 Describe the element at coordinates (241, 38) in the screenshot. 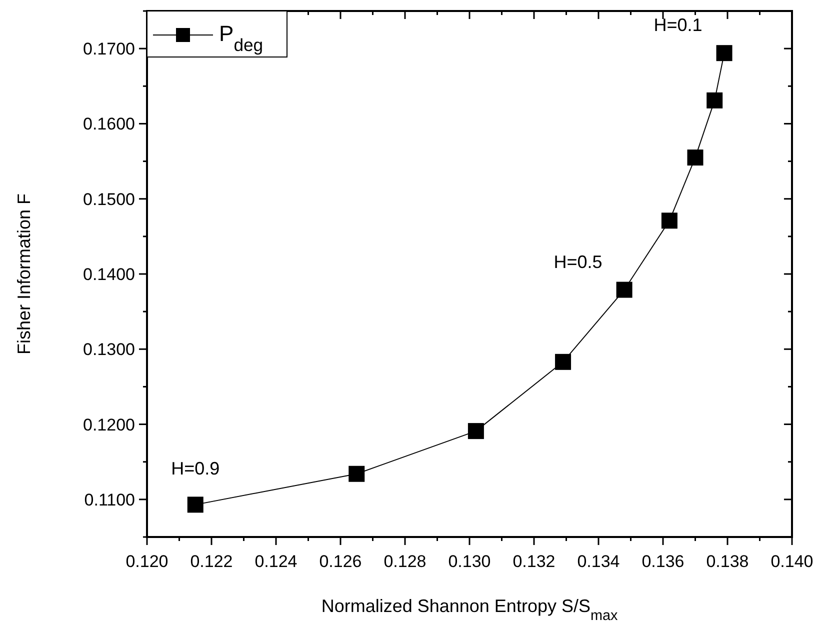

I see `legend-label: P$_{deg}$` at that location.